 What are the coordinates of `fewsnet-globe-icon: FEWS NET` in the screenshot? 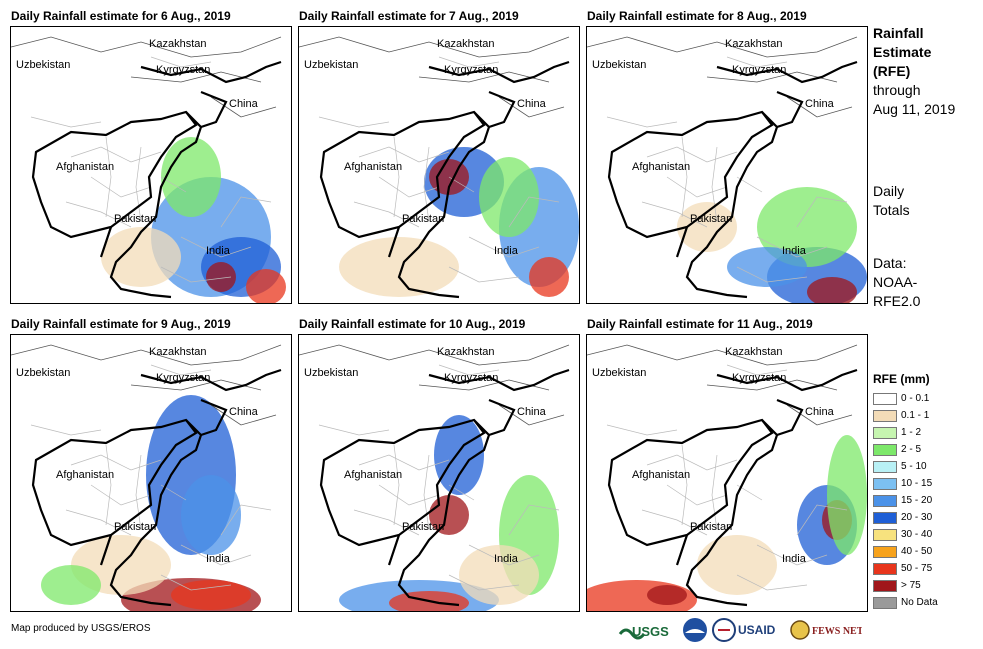 It's located at (826, 630).